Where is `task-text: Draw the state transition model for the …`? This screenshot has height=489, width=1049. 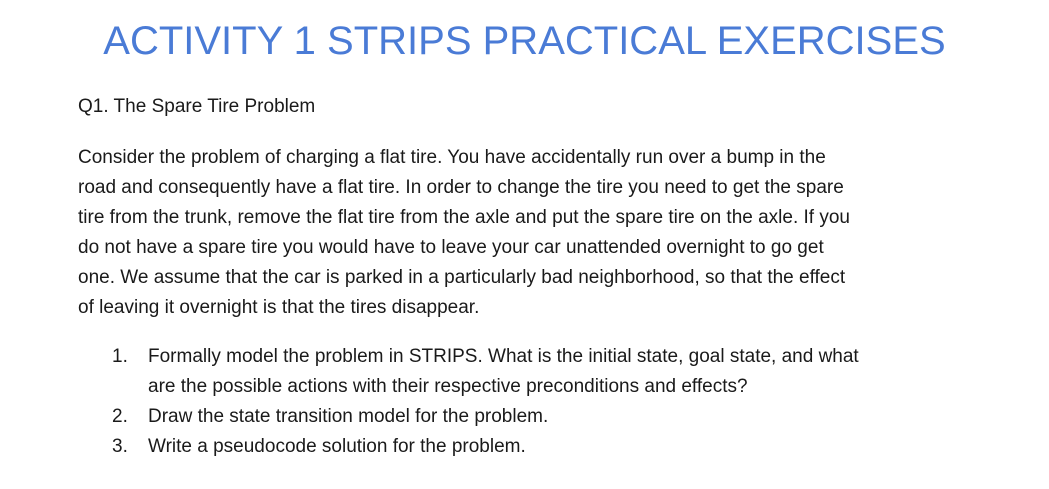 task-text: Draw the state transition model for the … is located at coordinates (570, 417).